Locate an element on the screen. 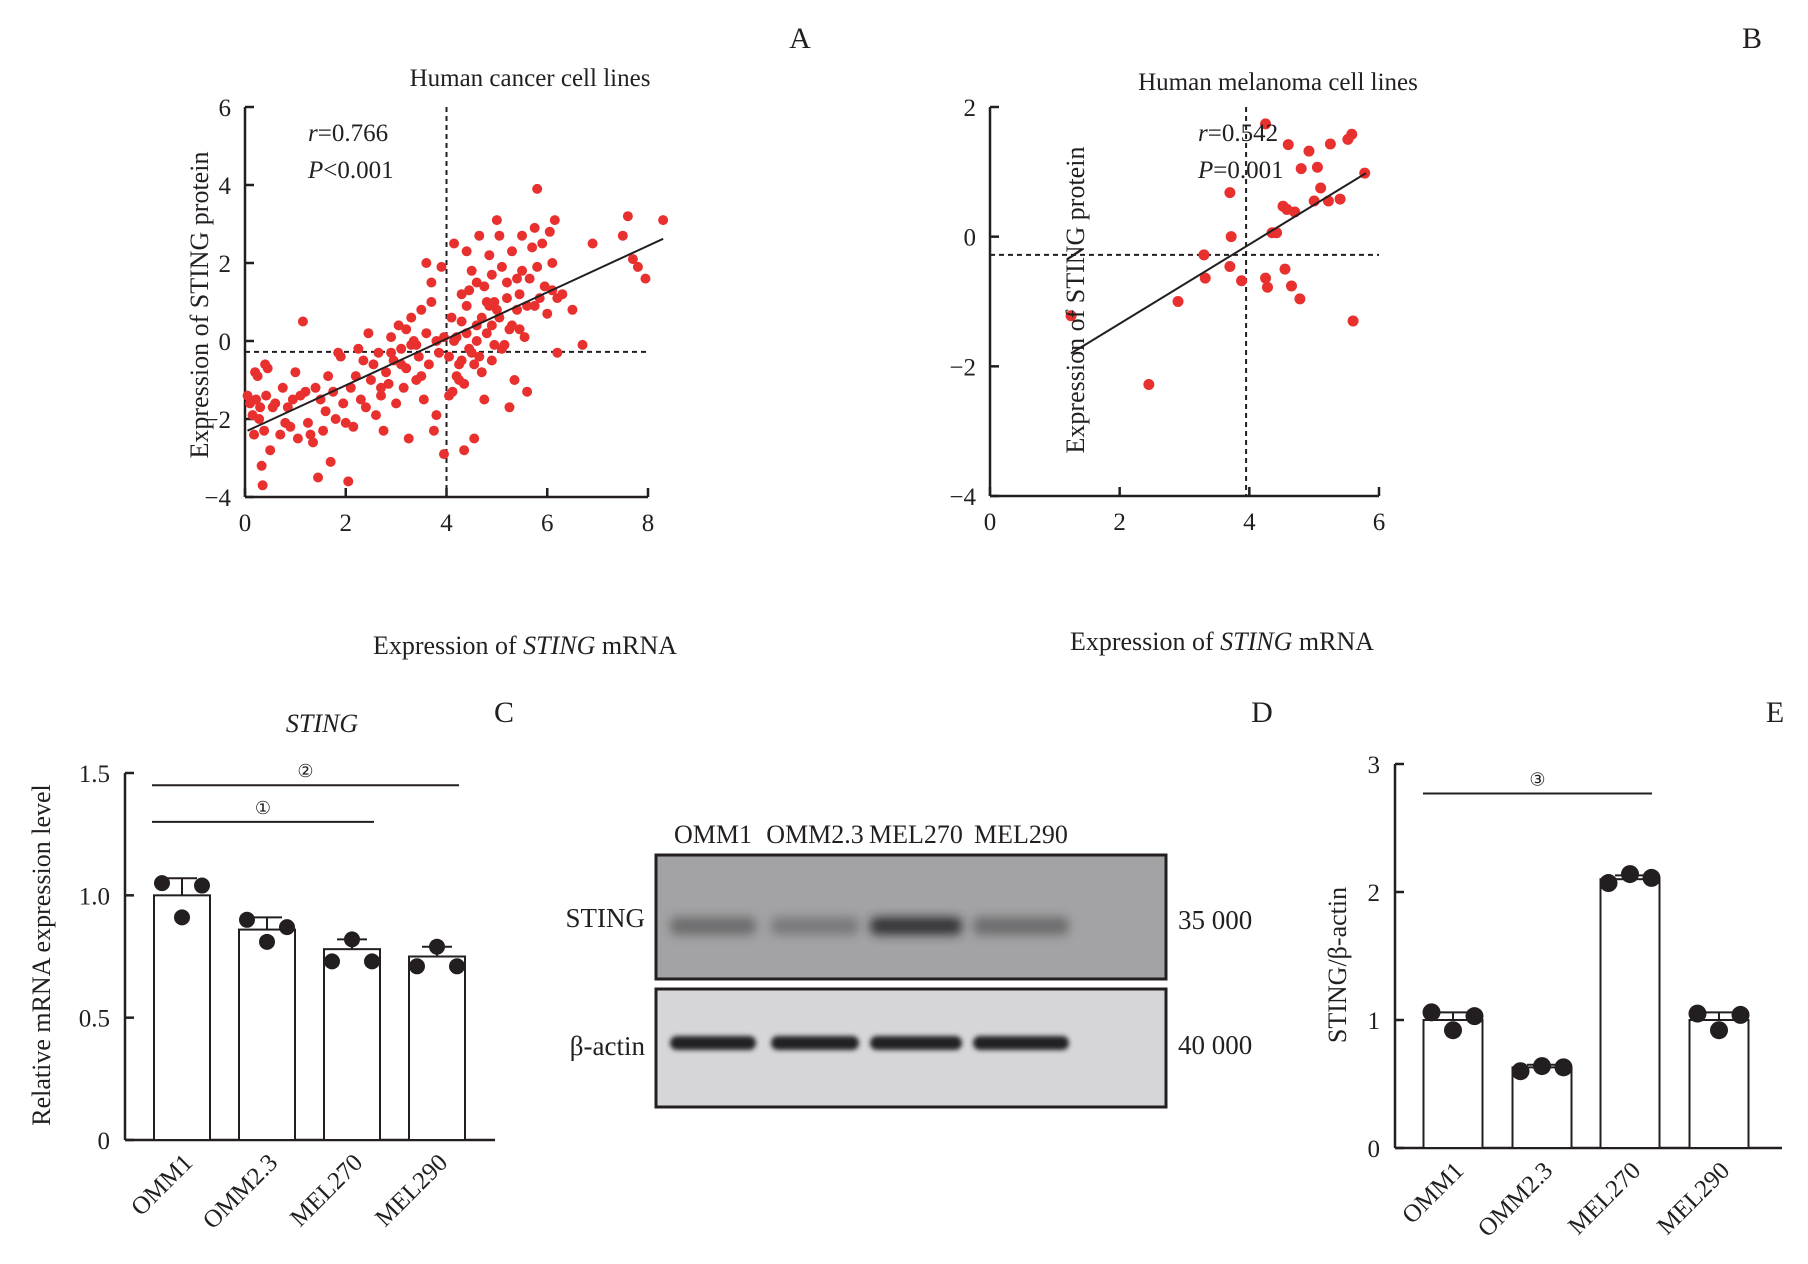 The image size is (1808, 1264). panel-d-band-actin is located at coordinates (916, 1043).